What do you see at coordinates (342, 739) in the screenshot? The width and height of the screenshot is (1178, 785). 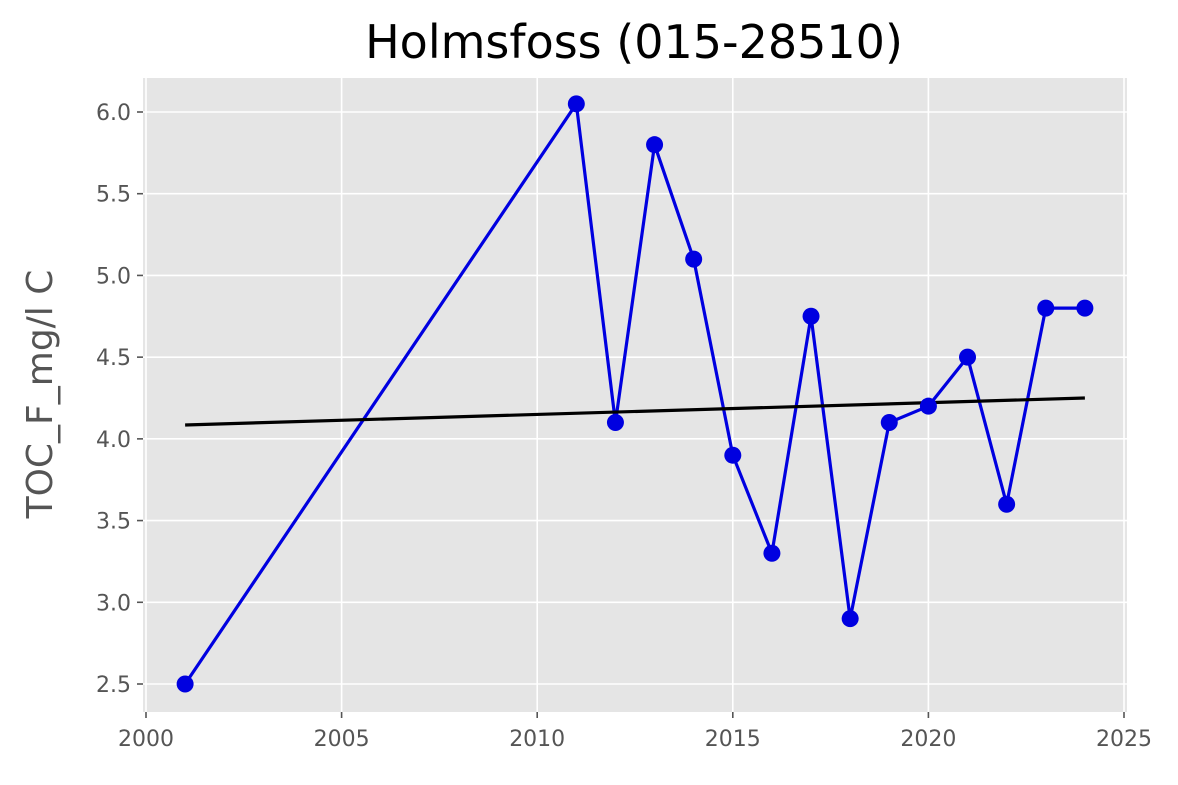 I see `x-tick-label: 2005` at bounding box center [342, 739].